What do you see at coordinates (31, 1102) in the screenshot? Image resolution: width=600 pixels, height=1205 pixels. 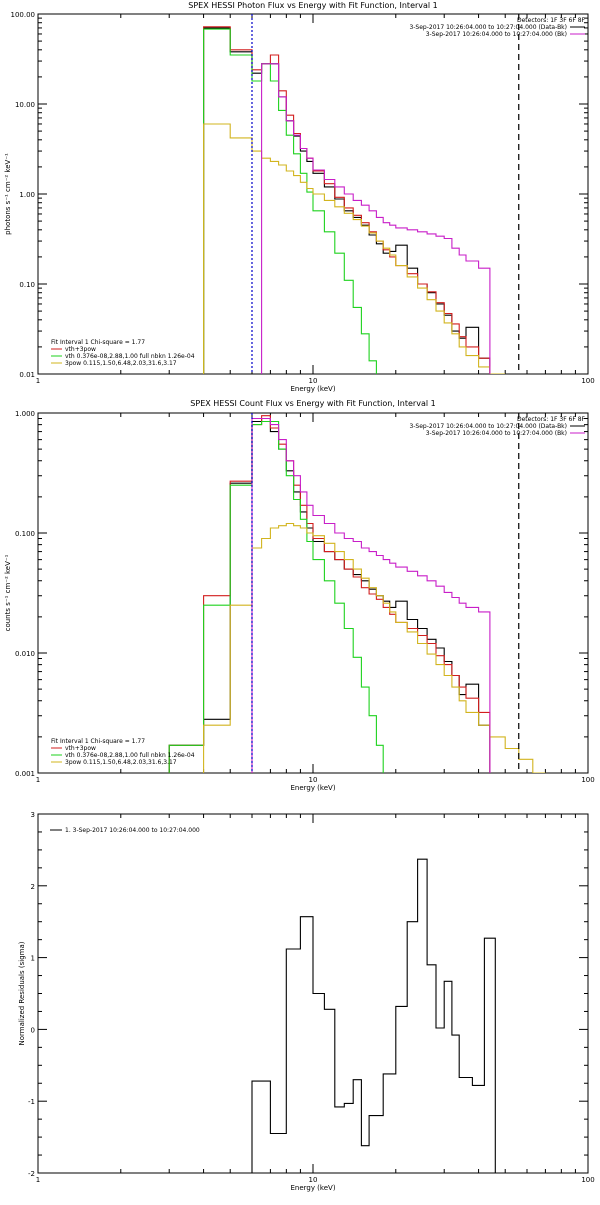 I see `y-tick-label: -1` at bounding box center [31, 1102].